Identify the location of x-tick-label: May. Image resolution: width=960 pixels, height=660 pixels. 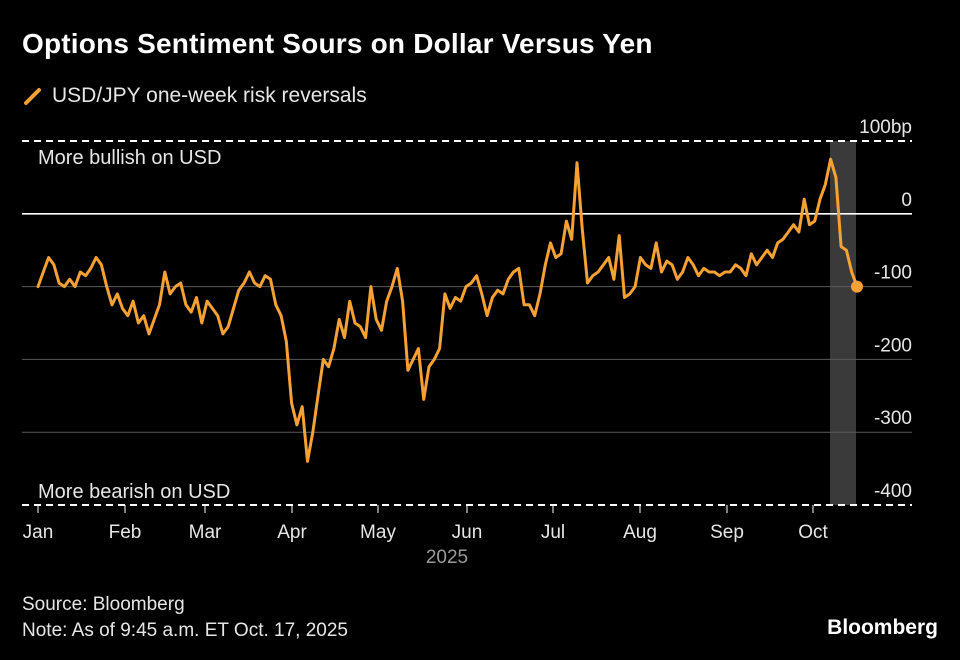
(378, 532).